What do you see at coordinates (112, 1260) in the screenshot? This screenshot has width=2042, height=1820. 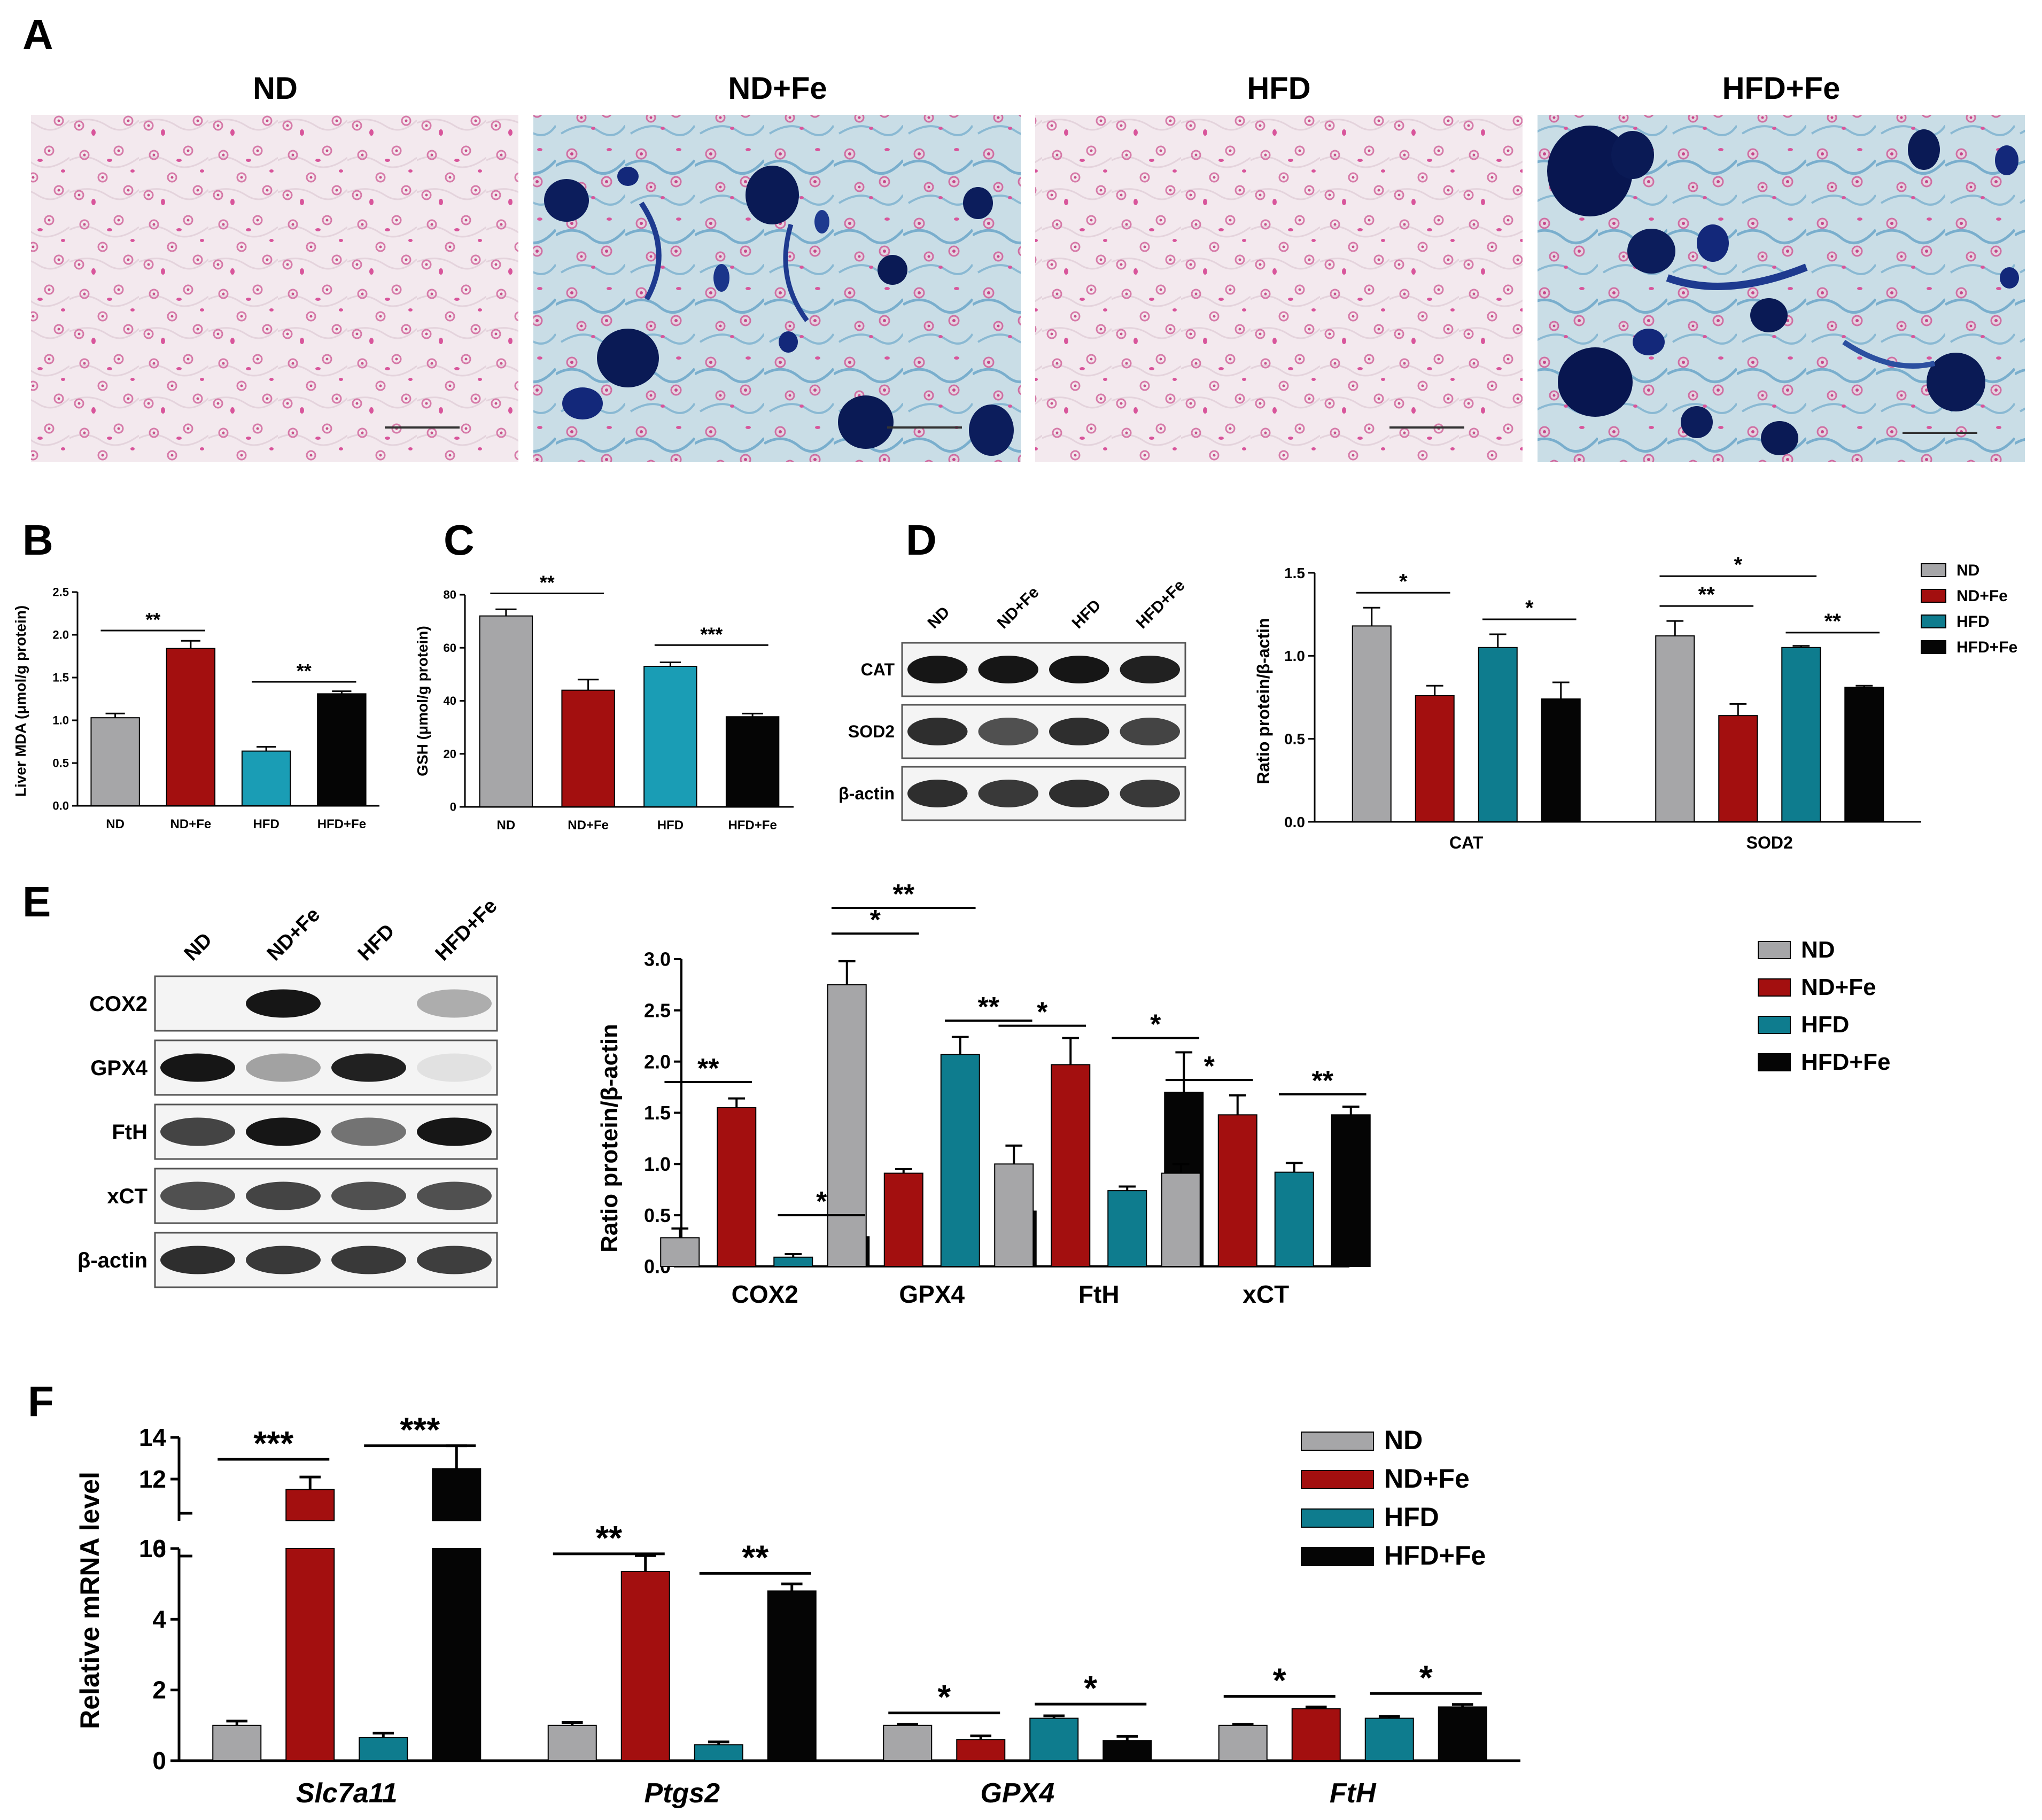 I see `blot-row-label: β-actin` at bounding box center [112, 1260].